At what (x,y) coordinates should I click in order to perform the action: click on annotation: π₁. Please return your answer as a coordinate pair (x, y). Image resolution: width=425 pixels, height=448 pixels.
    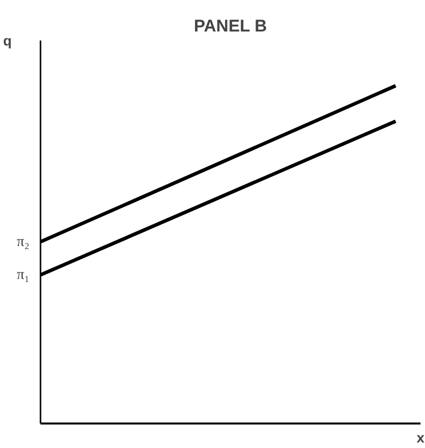
    Looking at the image, I should click on (23, 274).